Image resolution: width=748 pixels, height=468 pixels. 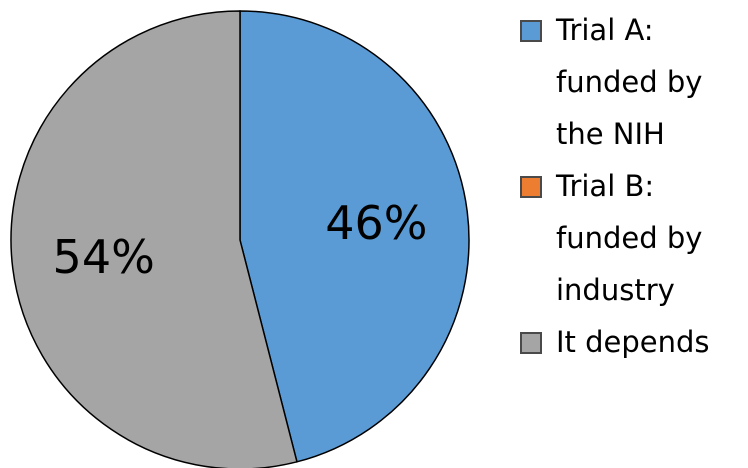 I want to click on pie-value-labels: 46% 54%, so click(x=240, y=240).